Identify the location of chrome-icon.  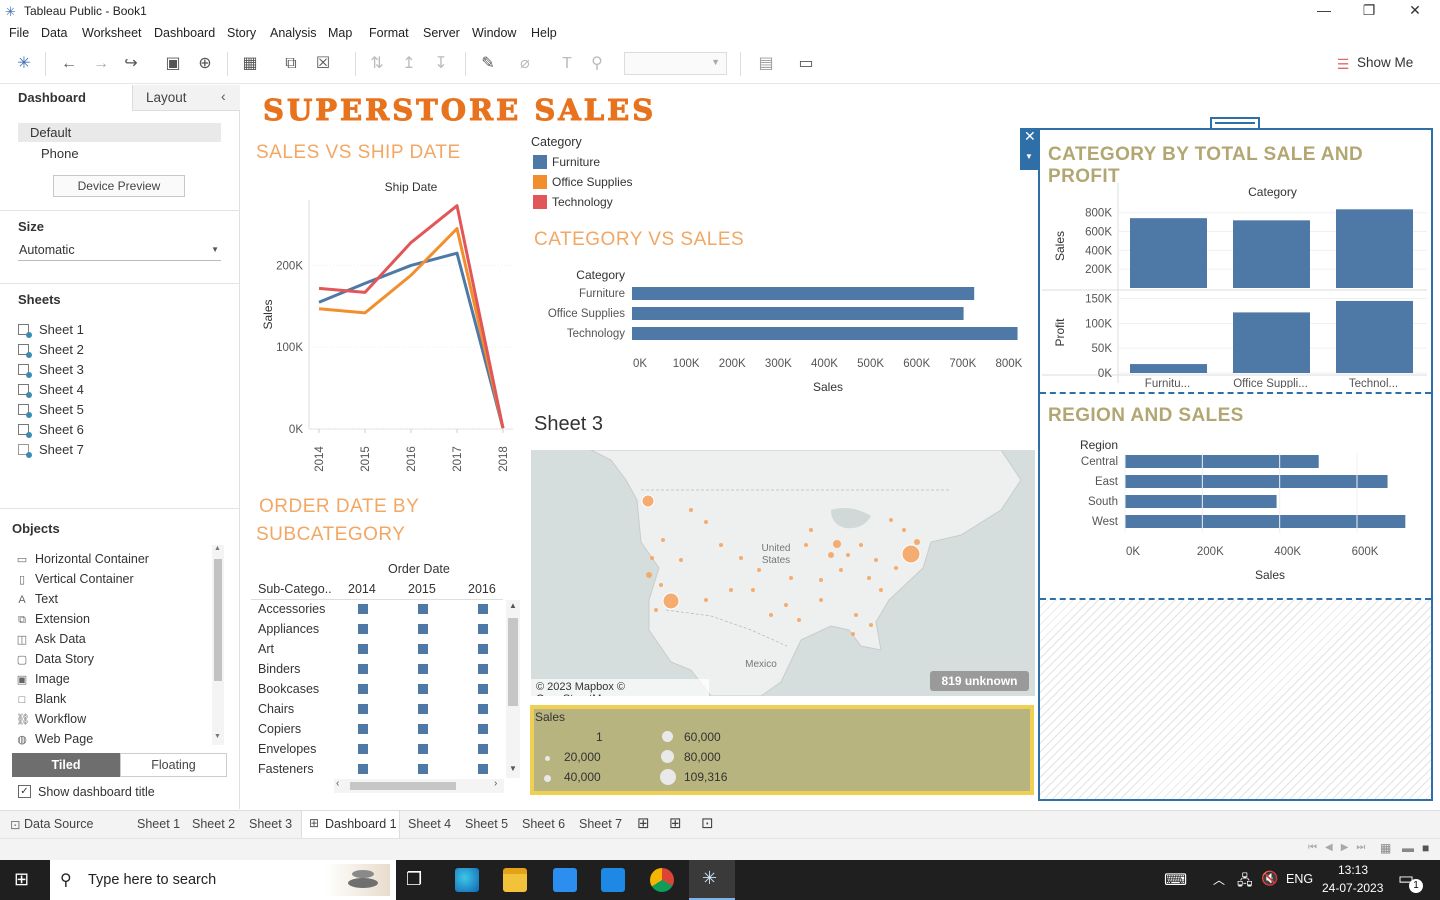
(662, 880).